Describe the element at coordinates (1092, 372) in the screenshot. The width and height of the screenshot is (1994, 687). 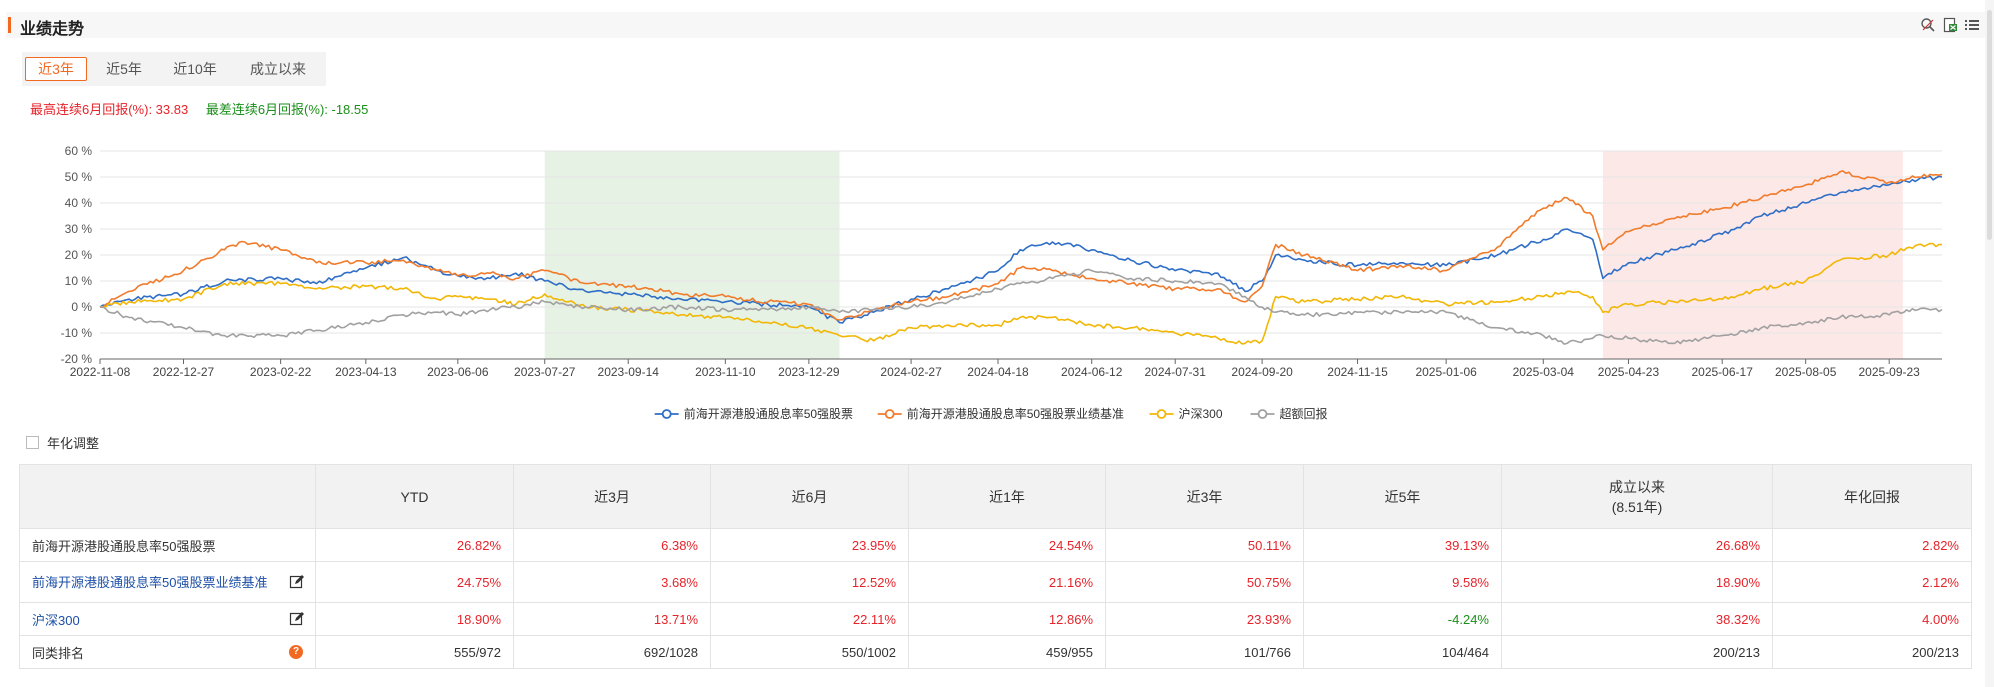
I see `x-tick-label: 2024-06-12` at that location.